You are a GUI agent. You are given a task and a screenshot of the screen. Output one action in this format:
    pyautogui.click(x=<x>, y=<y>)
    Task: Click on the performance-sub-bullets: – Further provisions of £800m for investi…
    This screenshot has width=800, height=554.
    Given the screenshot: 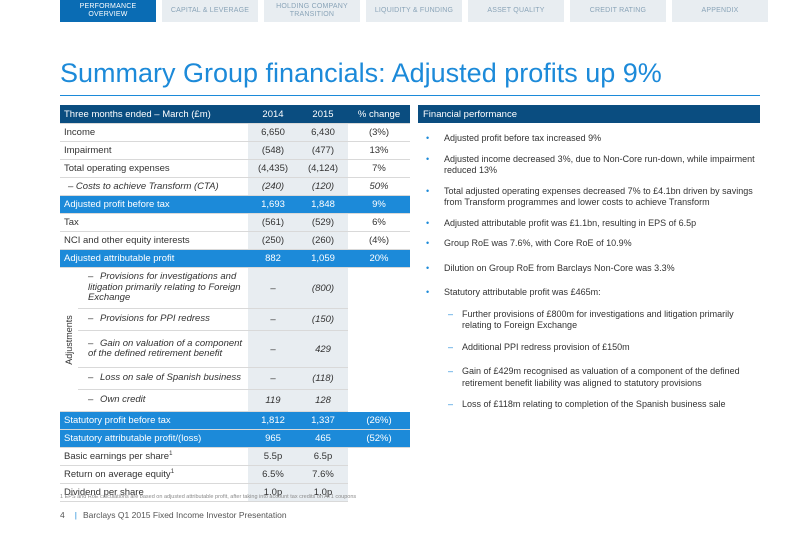 What is the action you would take?
    pyautogui.click(x=589, y=360)
    